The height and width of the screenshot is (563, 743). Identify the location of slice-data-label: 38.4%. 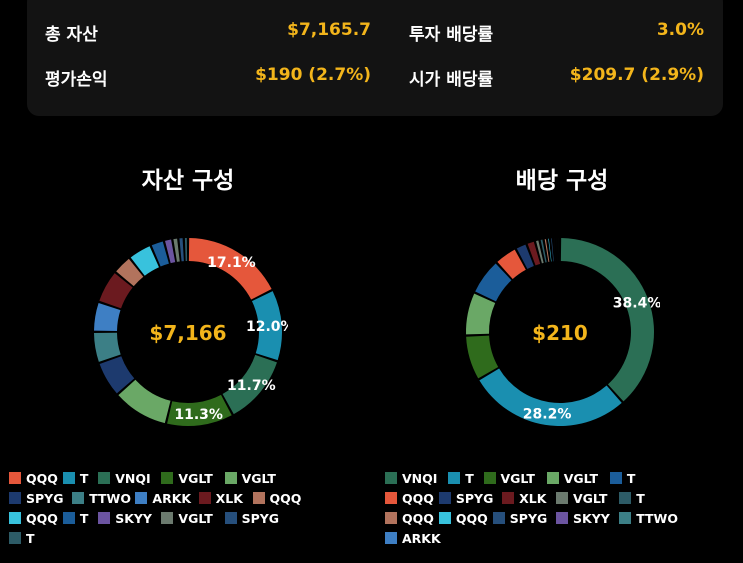
(636, 304).